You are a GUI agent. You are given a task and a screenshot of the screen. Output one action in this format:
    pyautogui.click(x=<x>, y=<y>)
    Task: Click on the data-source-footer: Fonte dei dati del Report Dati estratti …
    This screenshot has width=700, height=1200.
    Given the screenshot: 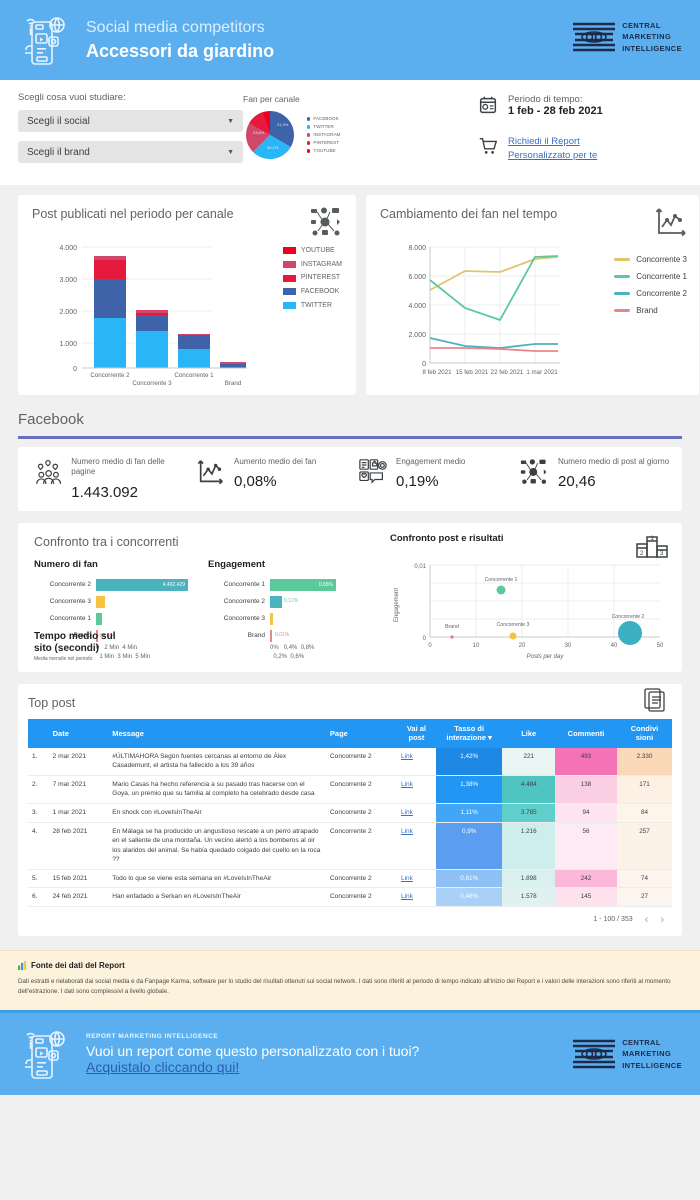 What is the action you would take?
    pyautogui.click(x=350, y=979)
    